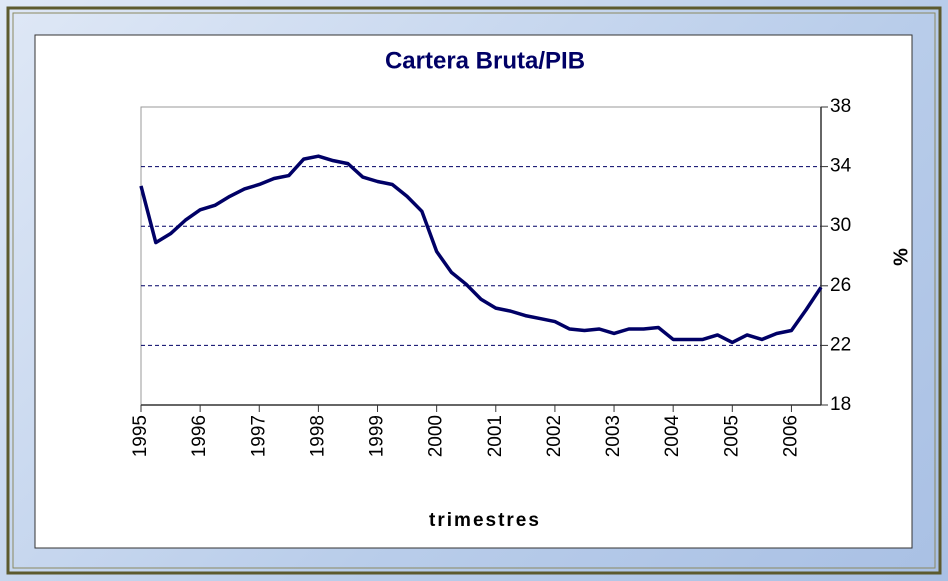 The height and width of the screenshot is (581, 948). What do you see at coordinates (140, 436) in the screenshot?
I see `x-tick-label: 1995` at bounding box center [140, 436].